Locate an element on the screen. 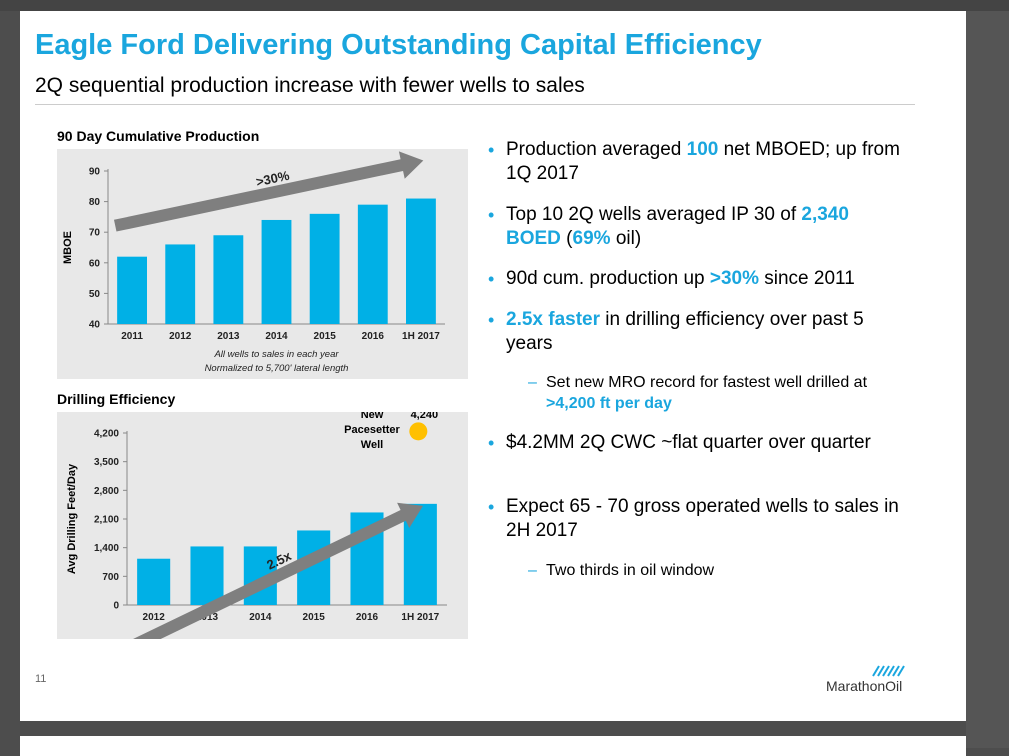 Image resolution: width=1009 pixels, height=756 pixels. y-tick-label: 3,500 is located at coordinates (106, 462).